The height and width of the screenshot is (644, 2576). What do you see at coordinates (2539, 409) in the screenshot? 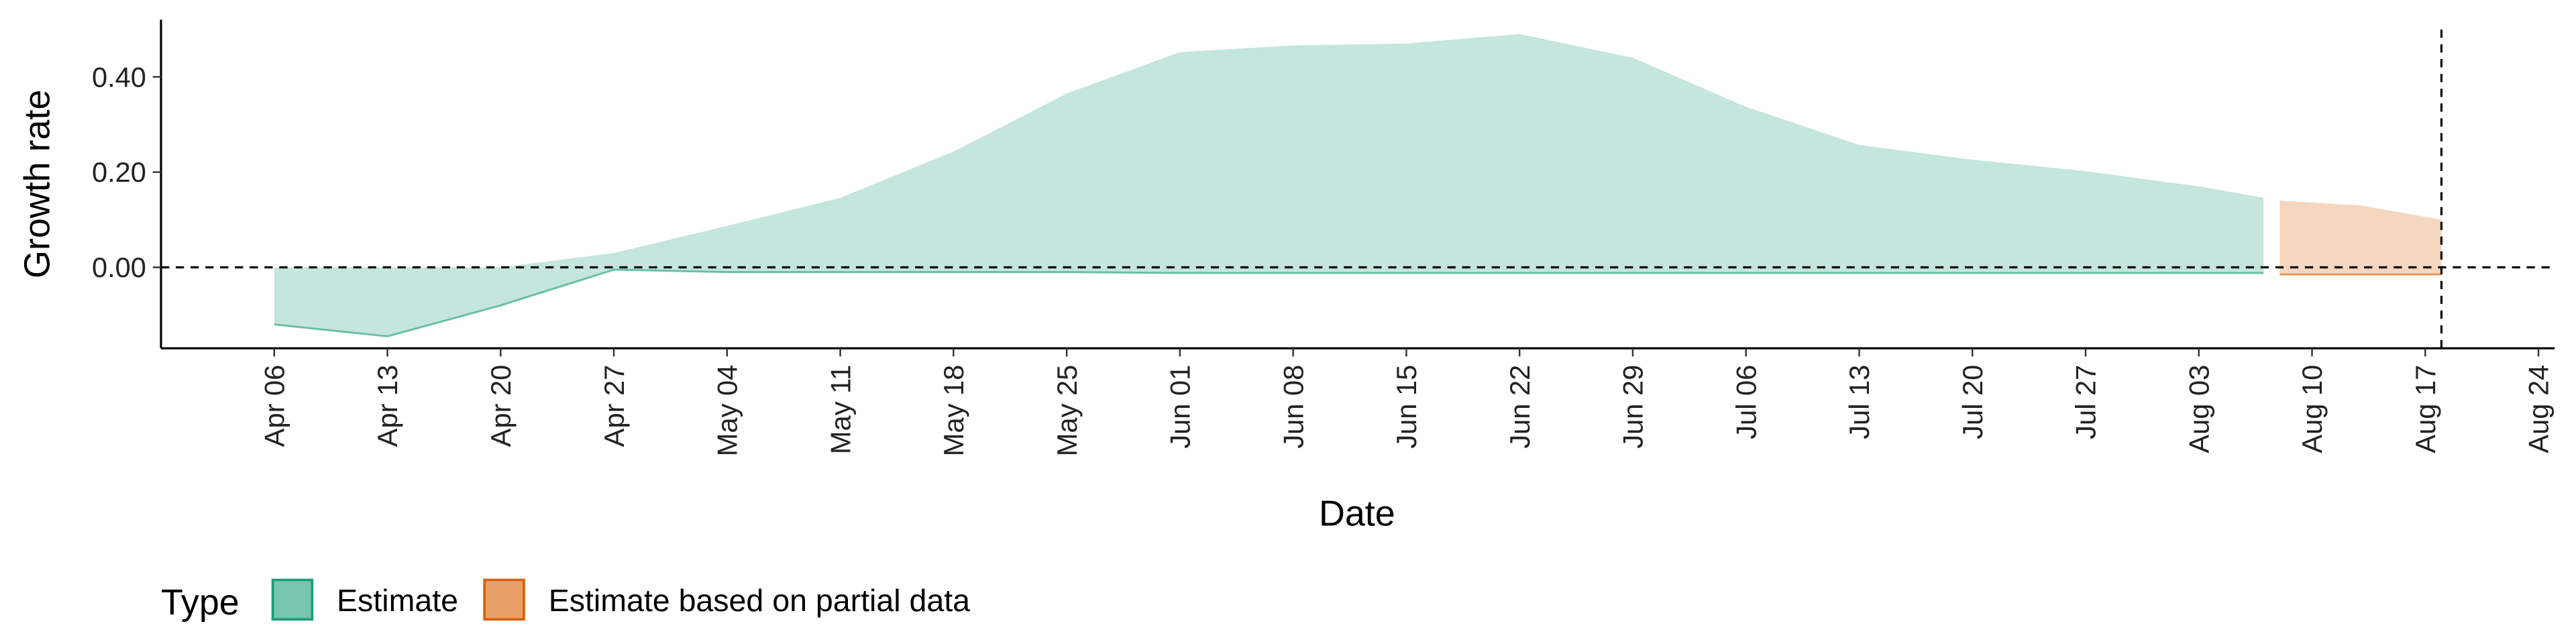
I see `x-tick-label: Aug 24` at bounding box center [2539, 409].